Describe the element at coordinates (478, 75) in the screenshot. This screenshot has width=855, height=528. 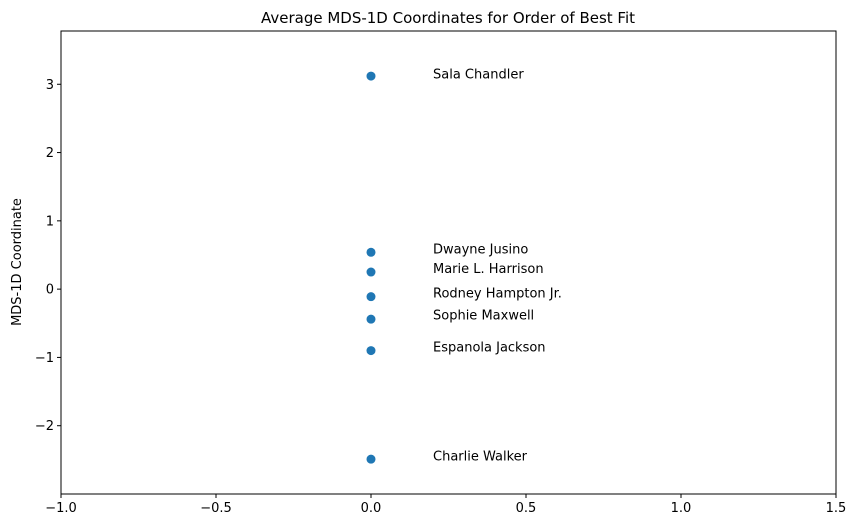
I see `point-label: Sala Chandler` at that location.